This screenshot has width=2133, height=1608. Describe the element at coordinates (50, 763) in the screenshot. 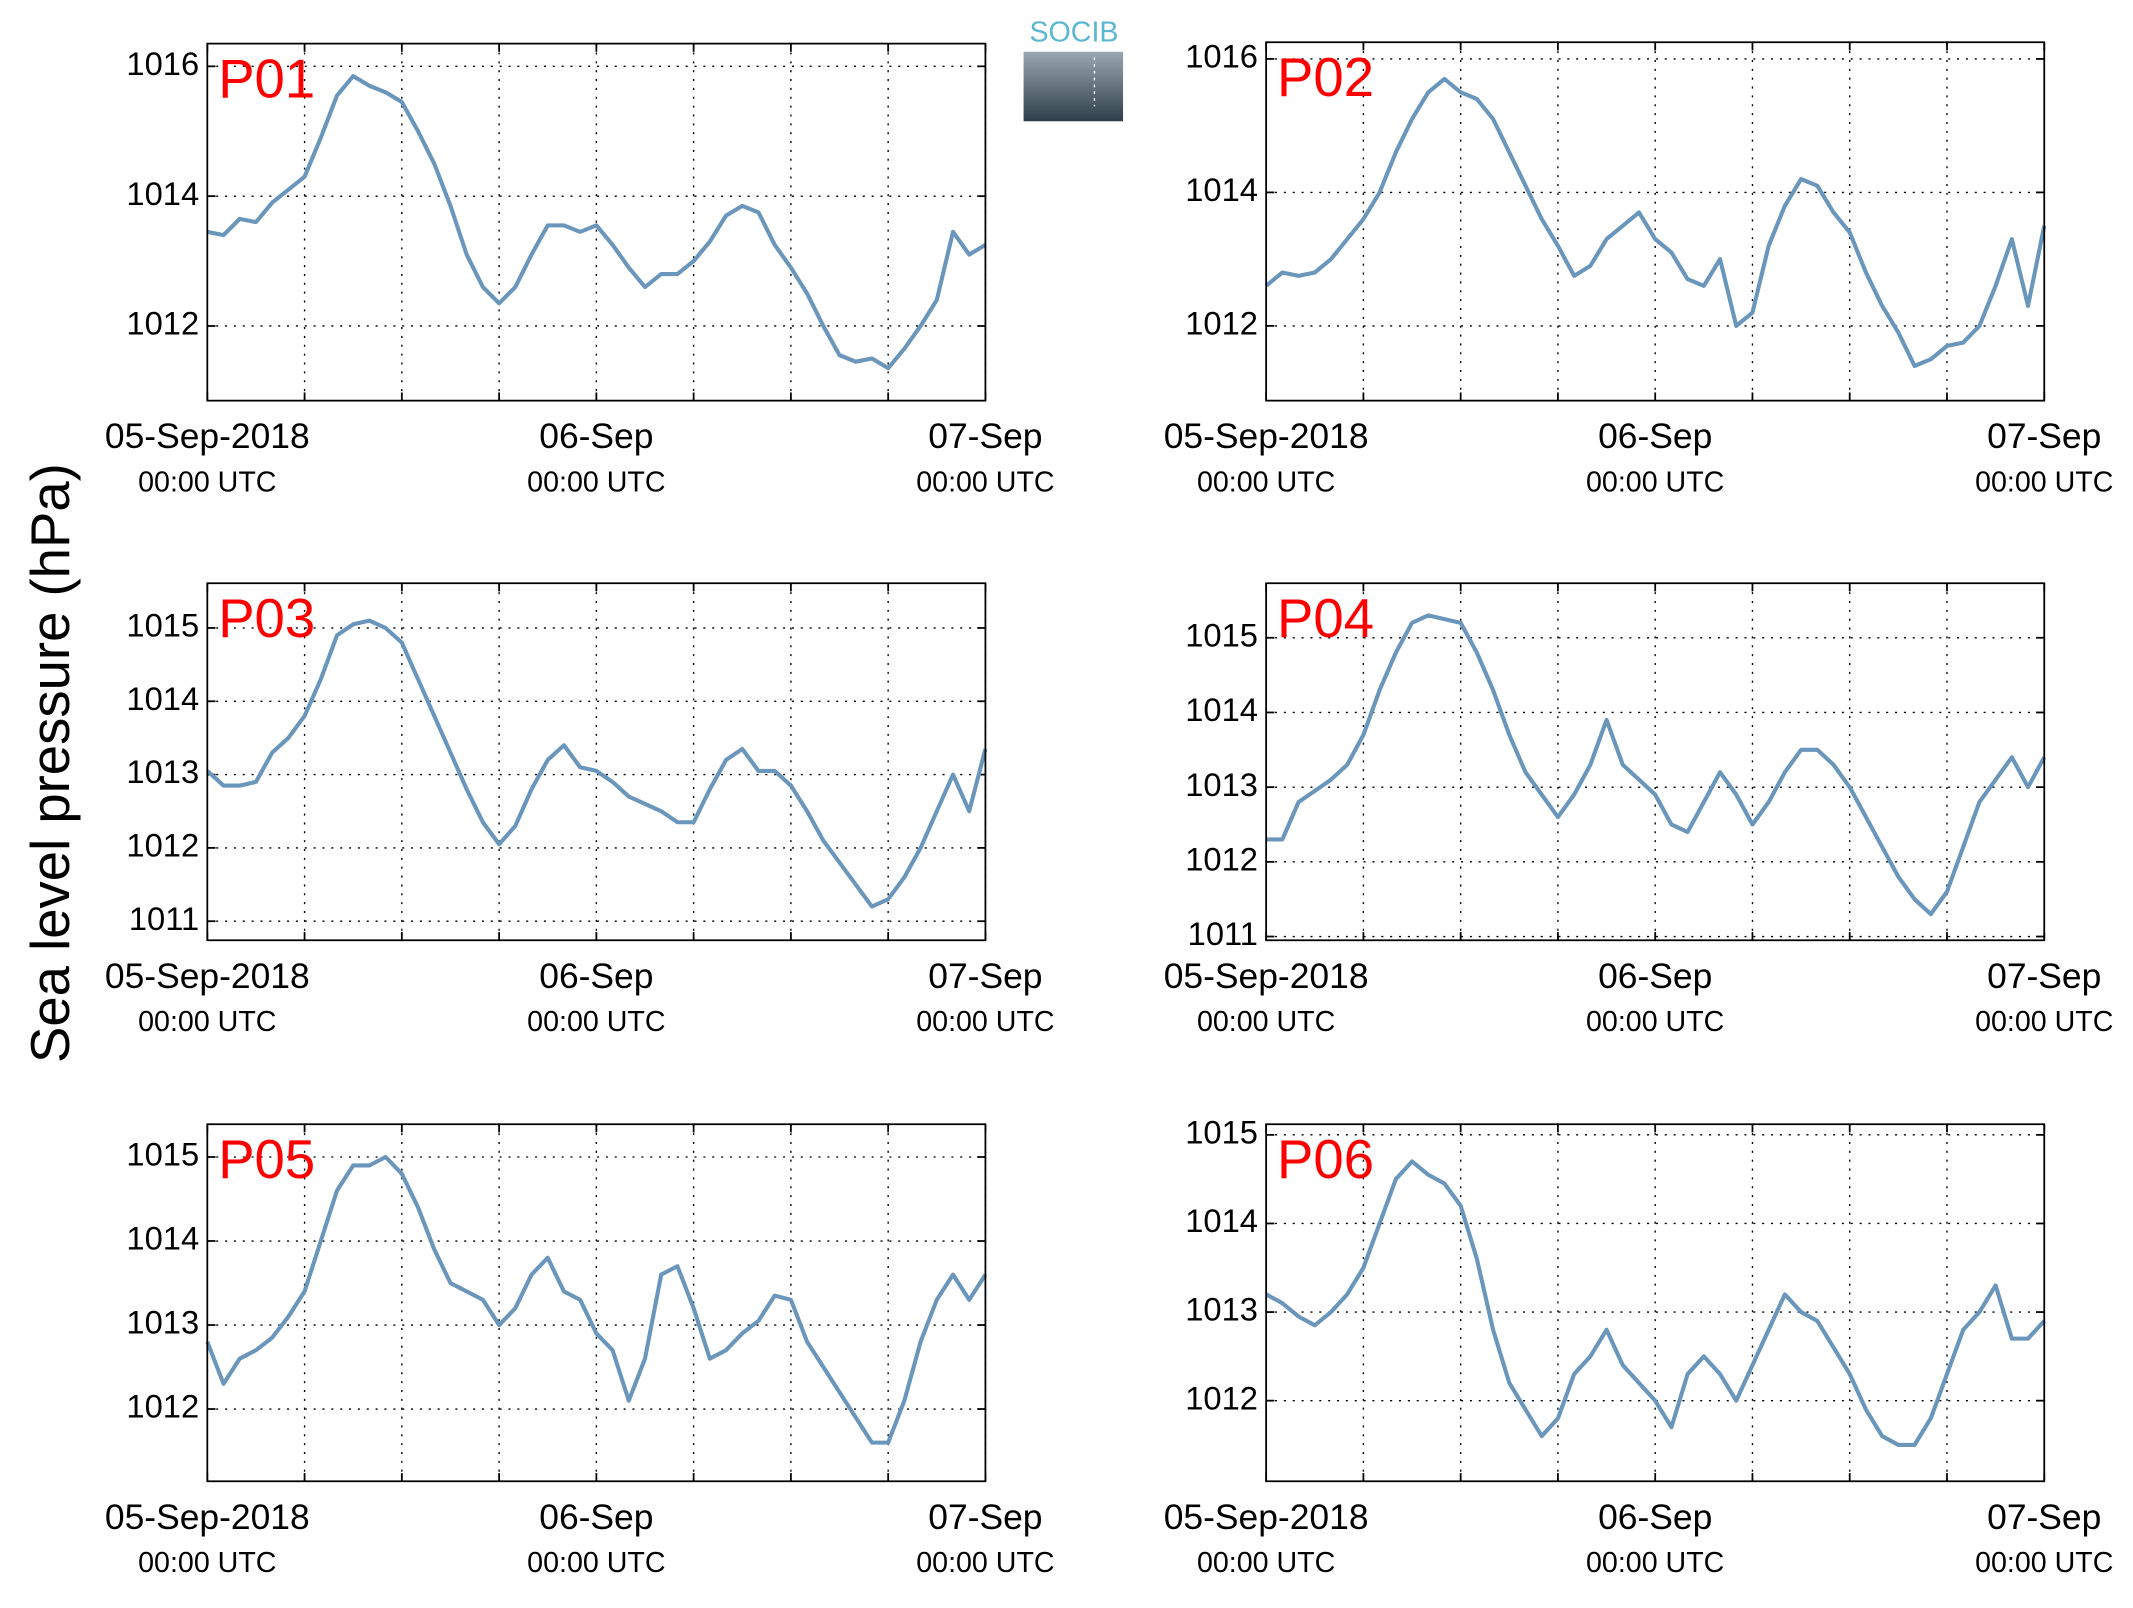

I see `y-axis-label: Sea level pressure (hPa)` at that location.